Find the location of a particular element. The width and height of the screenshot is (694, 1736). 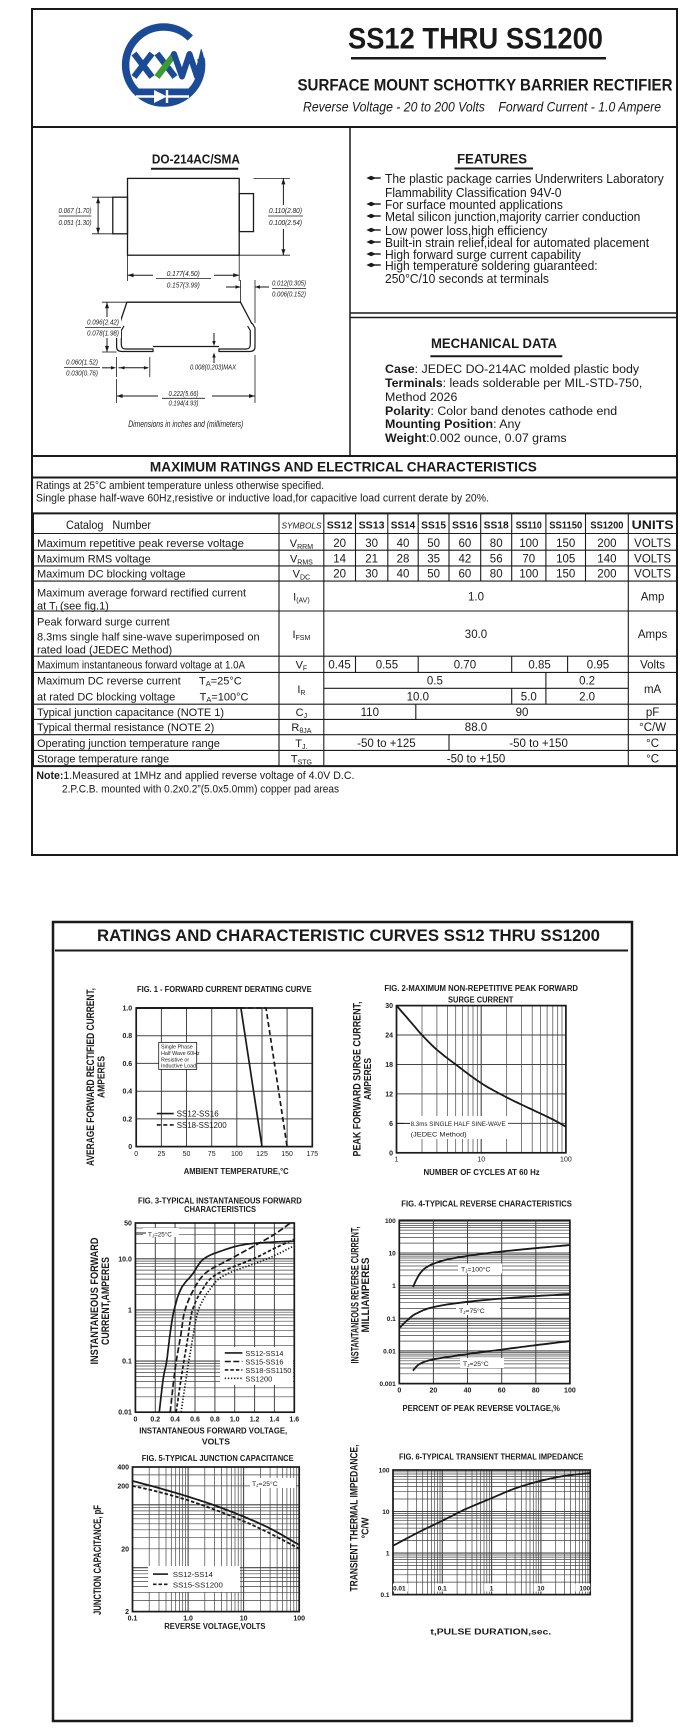

svg-text: Storage temperature range is located at coordinates (103, 760).